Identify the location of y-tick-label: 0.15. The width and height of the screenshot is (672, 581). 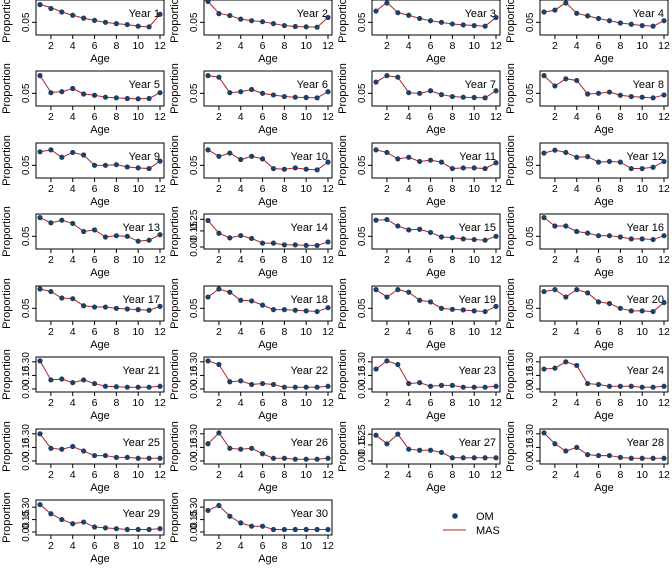
(26, 375).